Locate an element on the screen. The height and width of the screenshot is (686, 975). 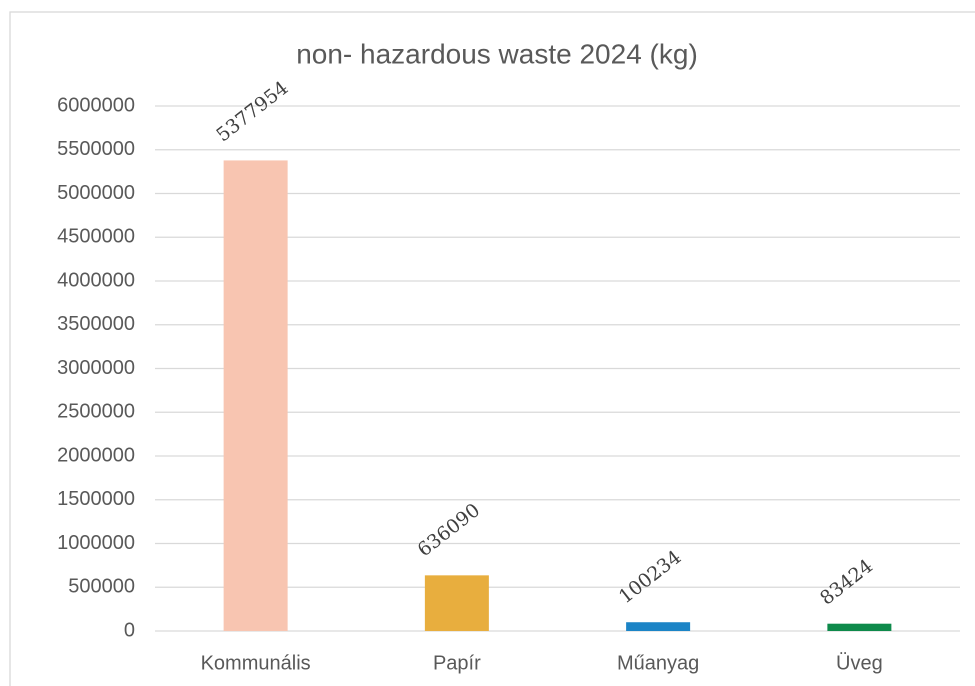
y-tick-label: 4500000 is located at coordinates (96, 237).